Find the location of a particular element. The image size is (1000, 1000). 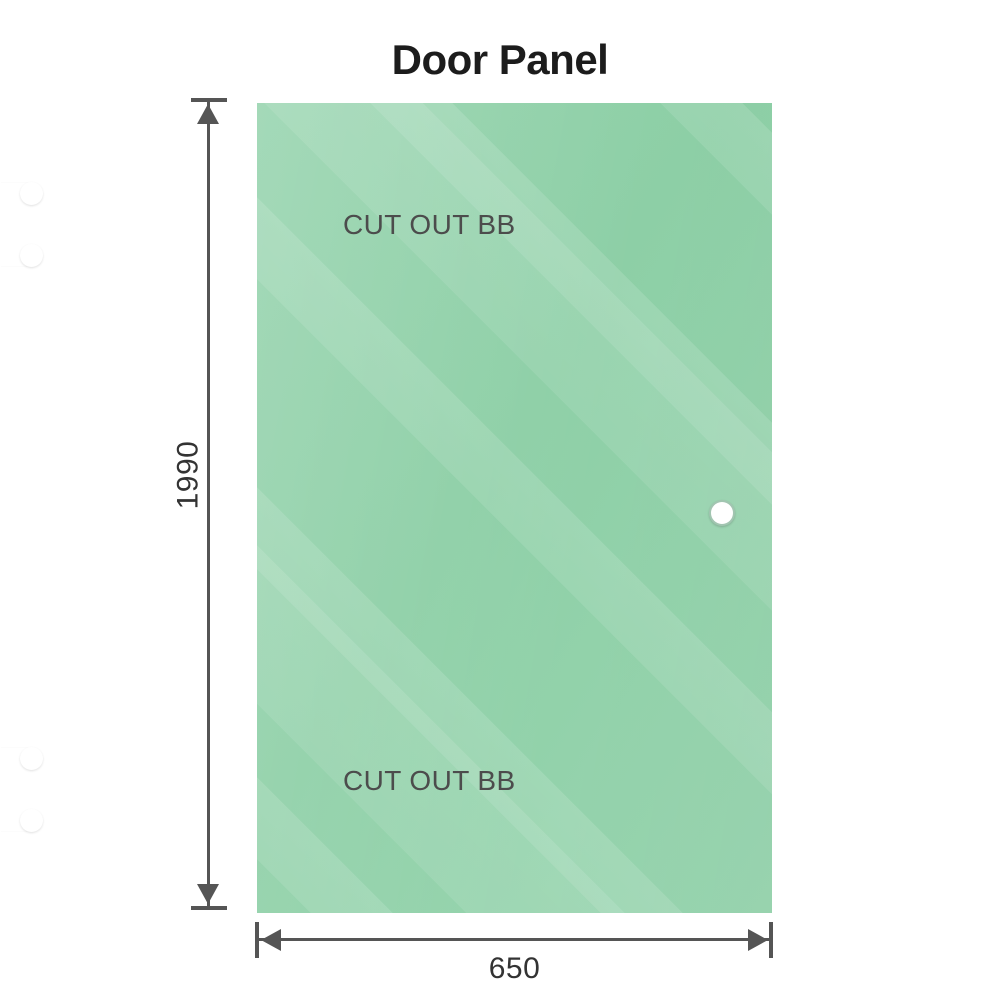

cutout-lower-label: CUT OUT BB is located at coordinates (429, 780).